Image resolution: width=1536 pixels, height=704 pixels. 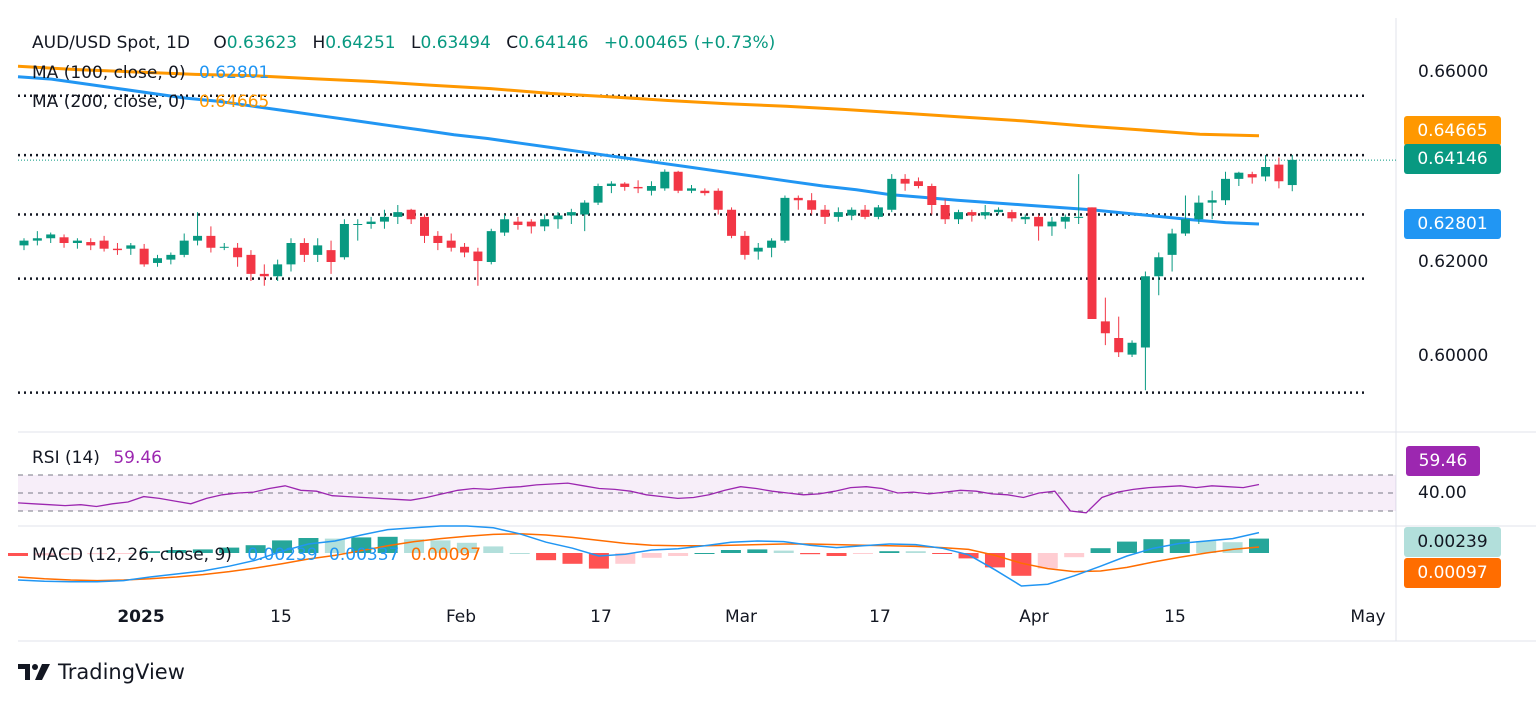 I want to click on ma200-label: MA (200, close, 0), so click(x=109, y=102).